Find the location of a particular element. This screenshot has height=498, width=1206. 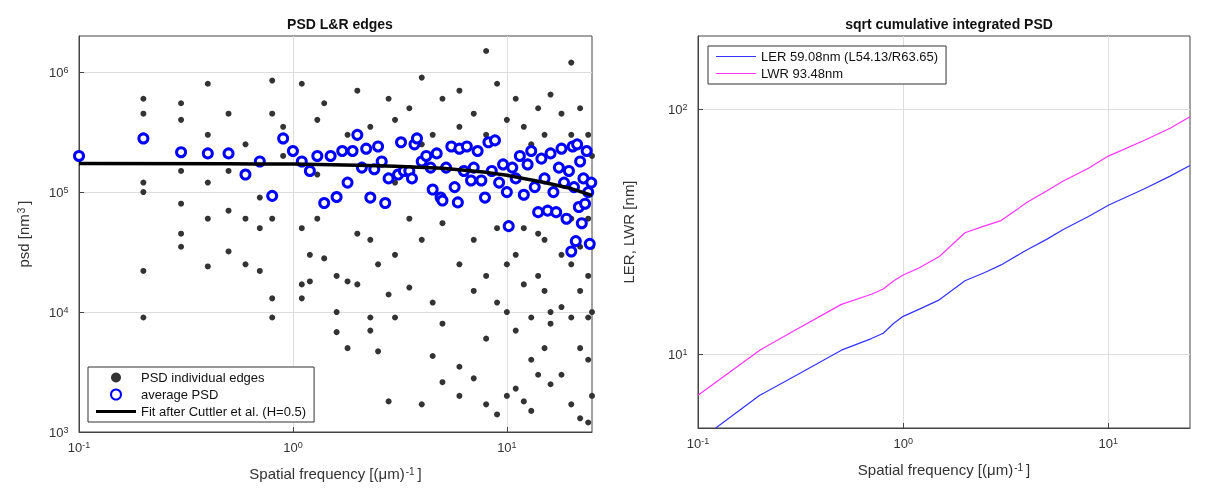

legend-label: average PSD is located at coordinates (180, 394).